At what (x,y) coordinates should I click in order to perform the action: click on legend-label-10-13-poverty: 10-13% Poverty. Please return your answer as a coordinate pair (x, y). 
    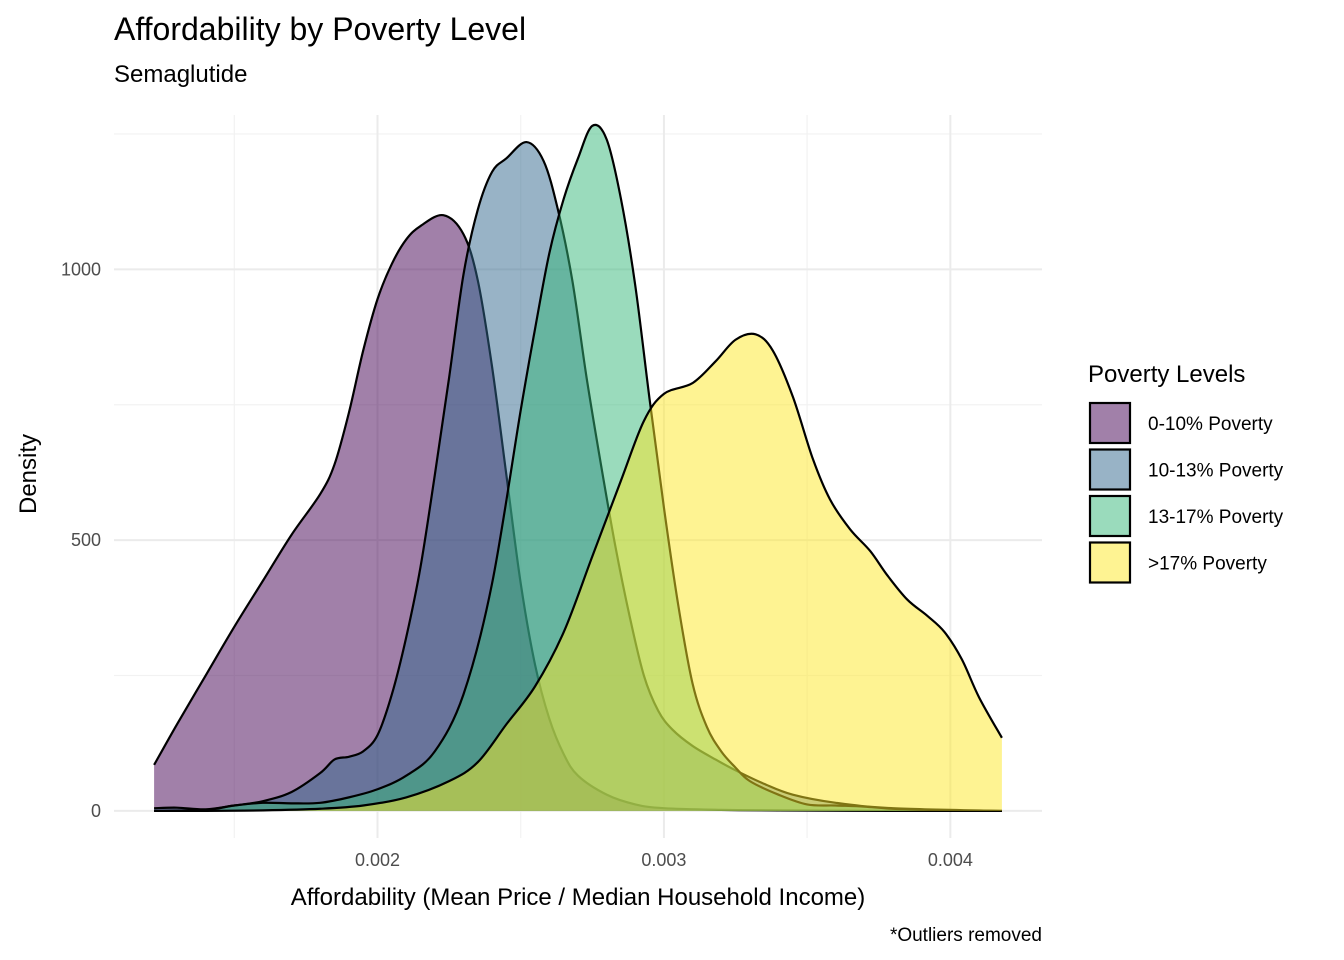
    Looking at the image, I should click on (1216, 471).